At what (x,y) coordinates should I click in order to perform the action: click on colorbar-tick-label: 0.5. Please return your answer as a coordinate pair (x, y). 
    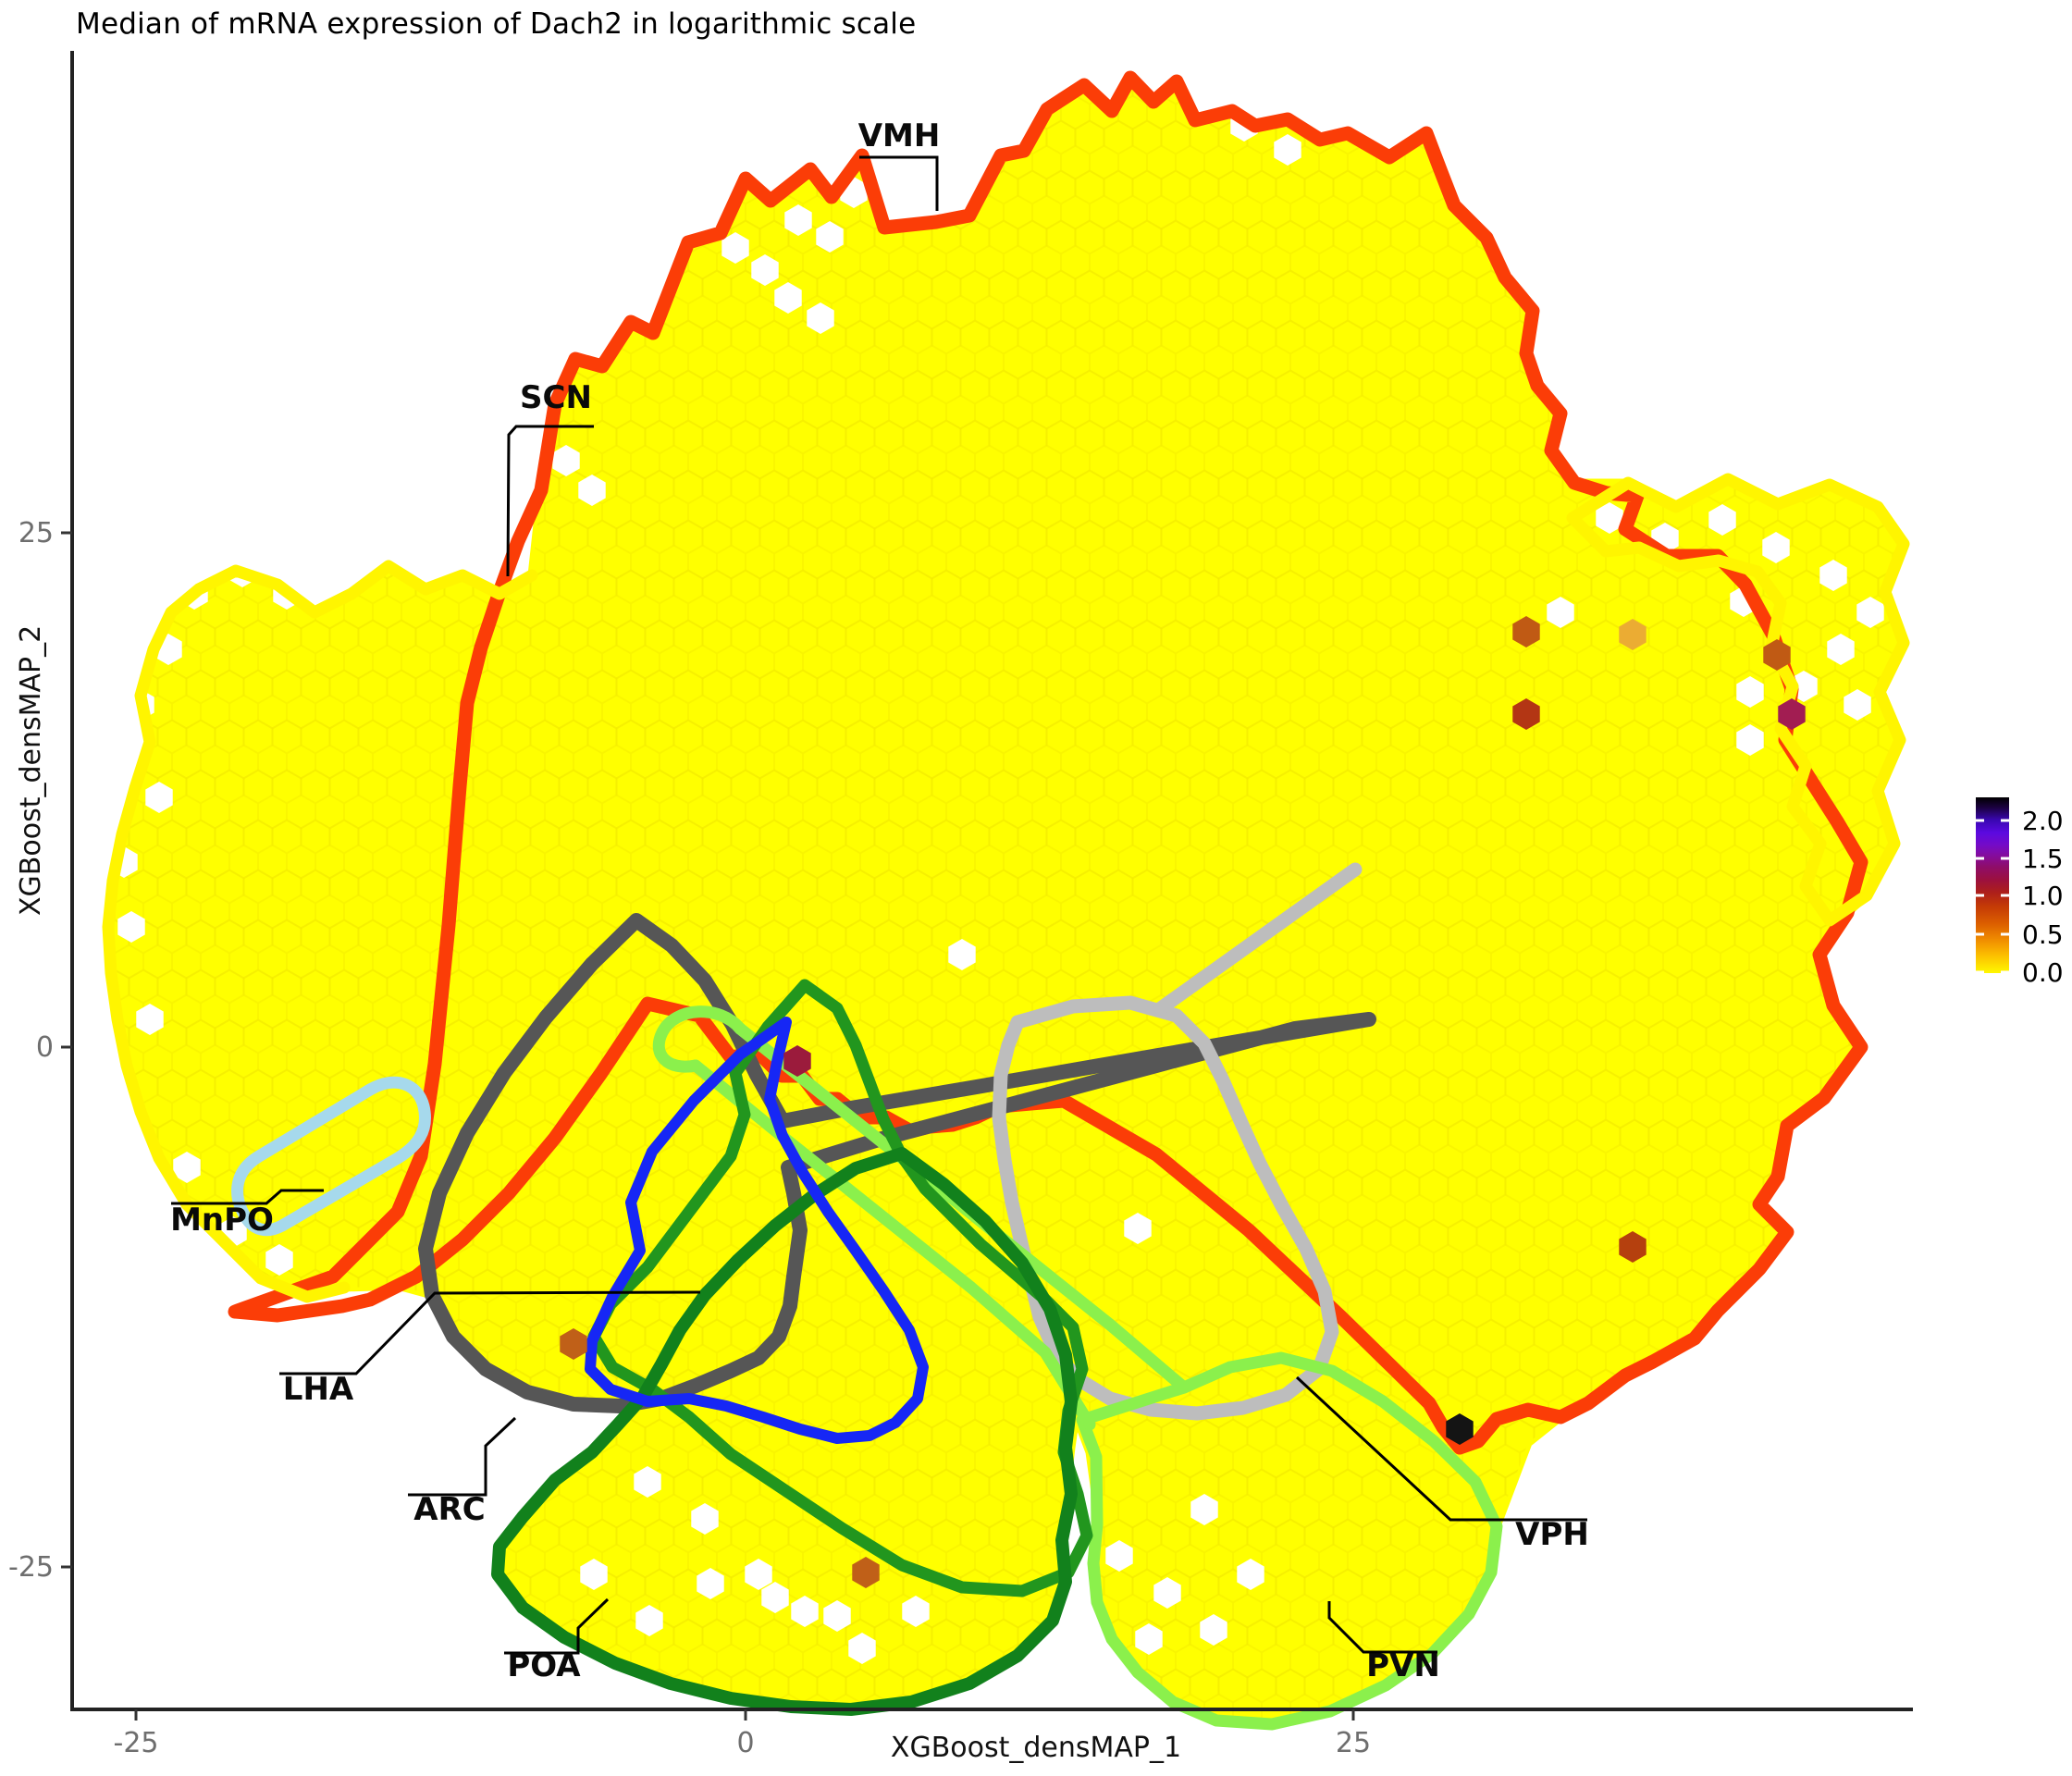
    Looking at the image, I should click on (2043, 935).